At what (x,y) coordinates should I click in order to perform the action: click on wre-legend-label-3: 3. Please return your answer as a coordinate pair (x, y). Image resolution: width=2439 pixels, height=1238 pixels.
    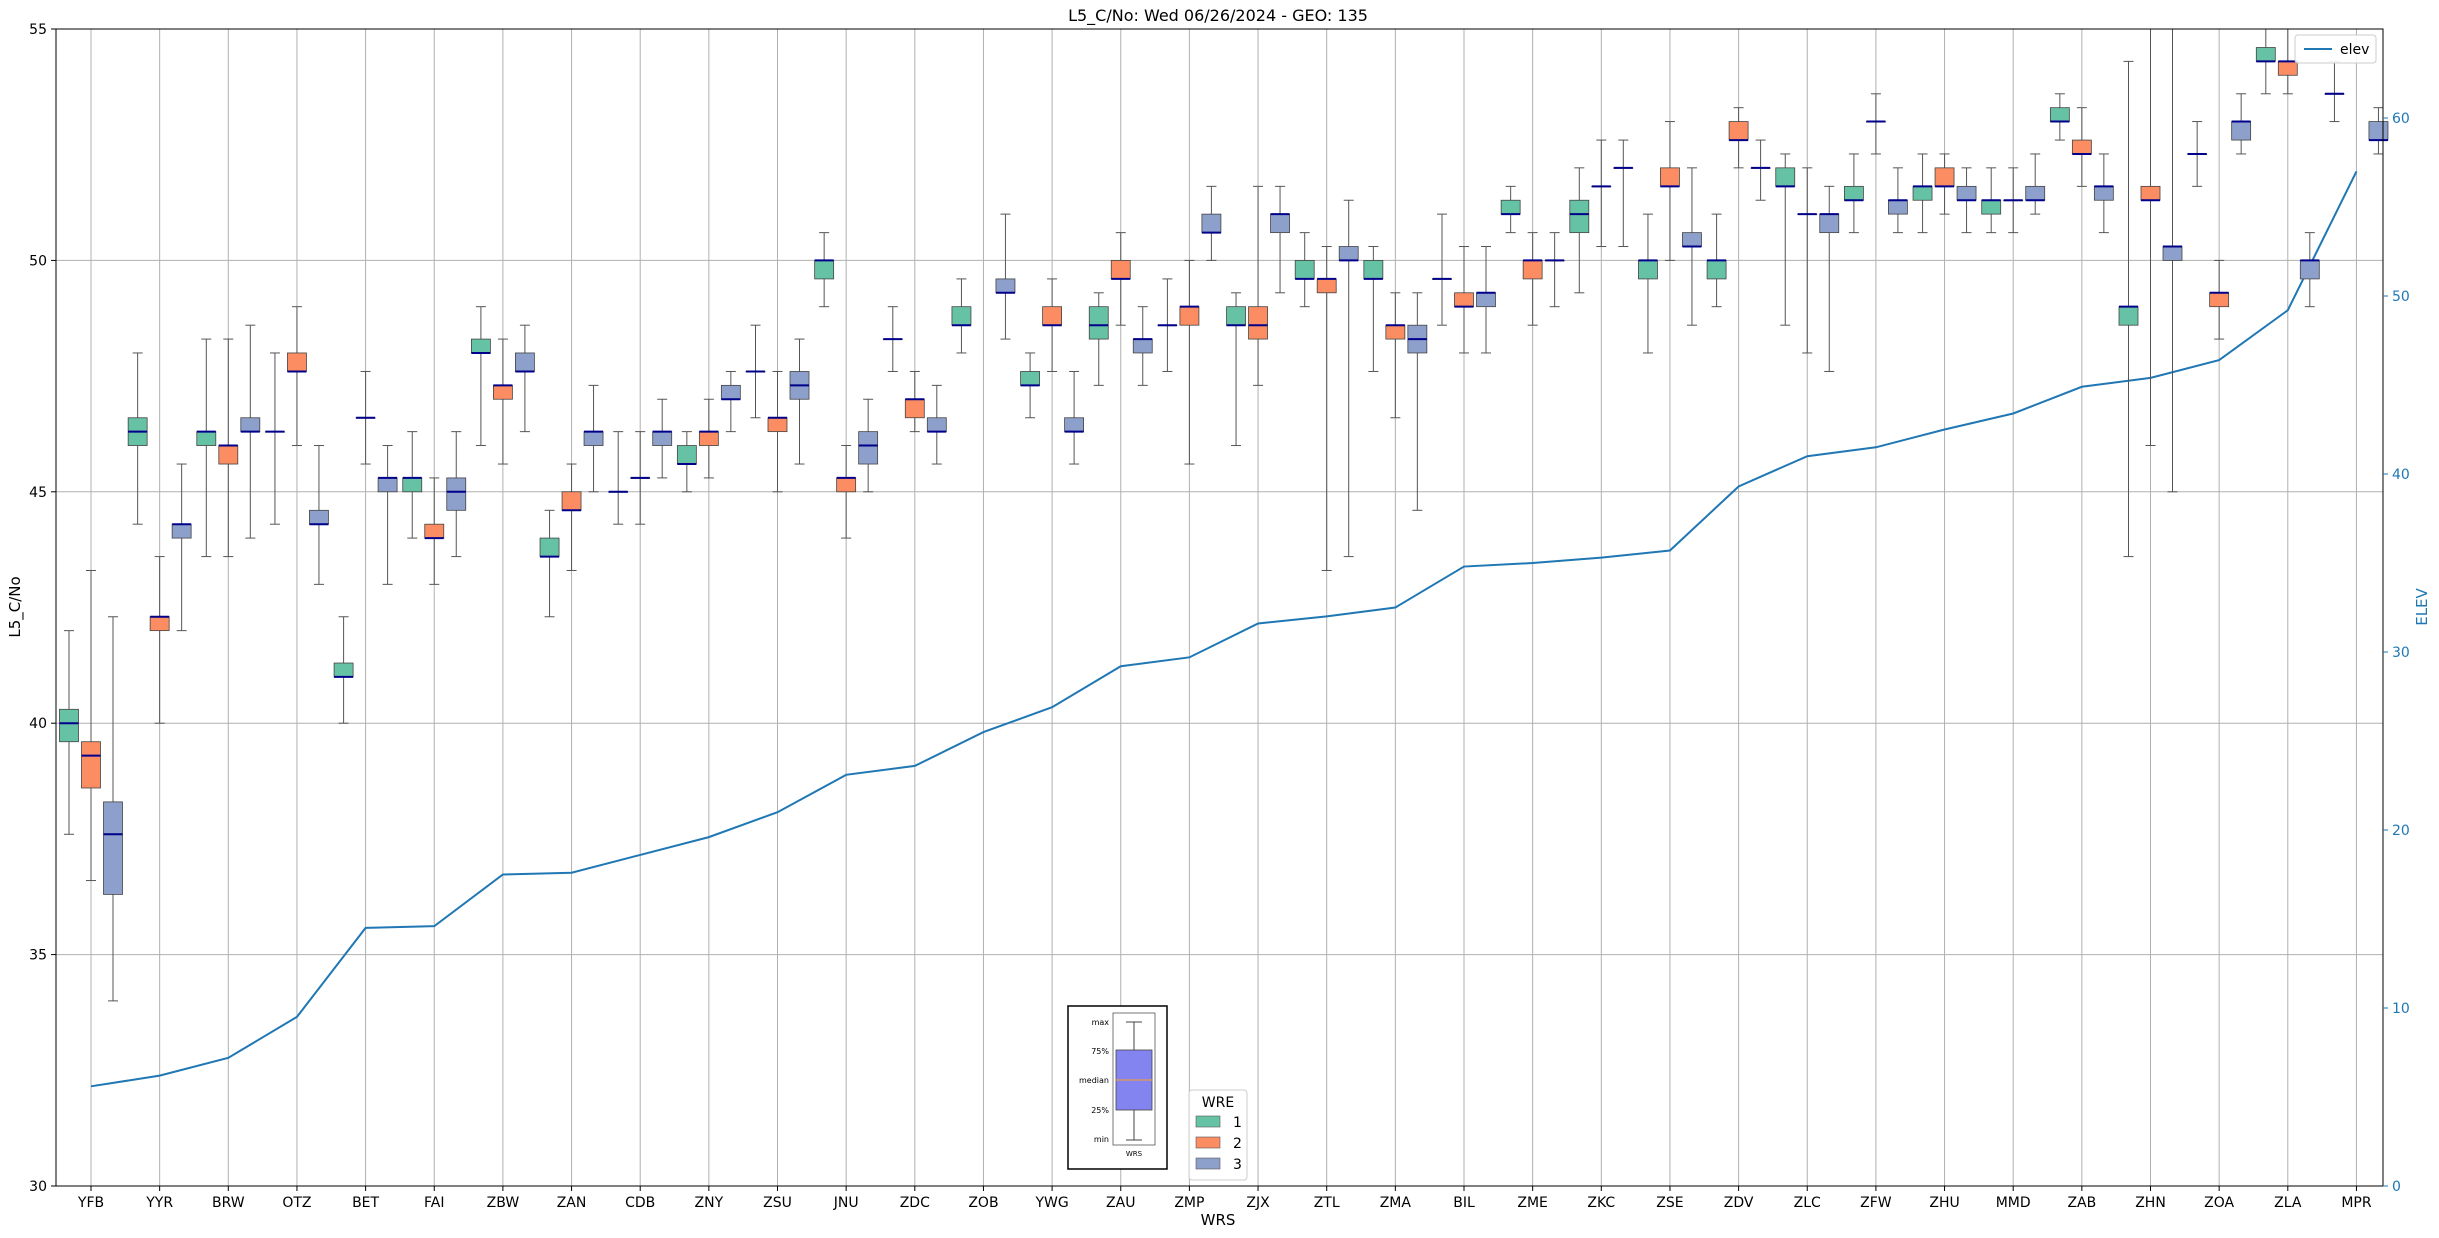
    Looking at the image, I should click on (1237, 1165).